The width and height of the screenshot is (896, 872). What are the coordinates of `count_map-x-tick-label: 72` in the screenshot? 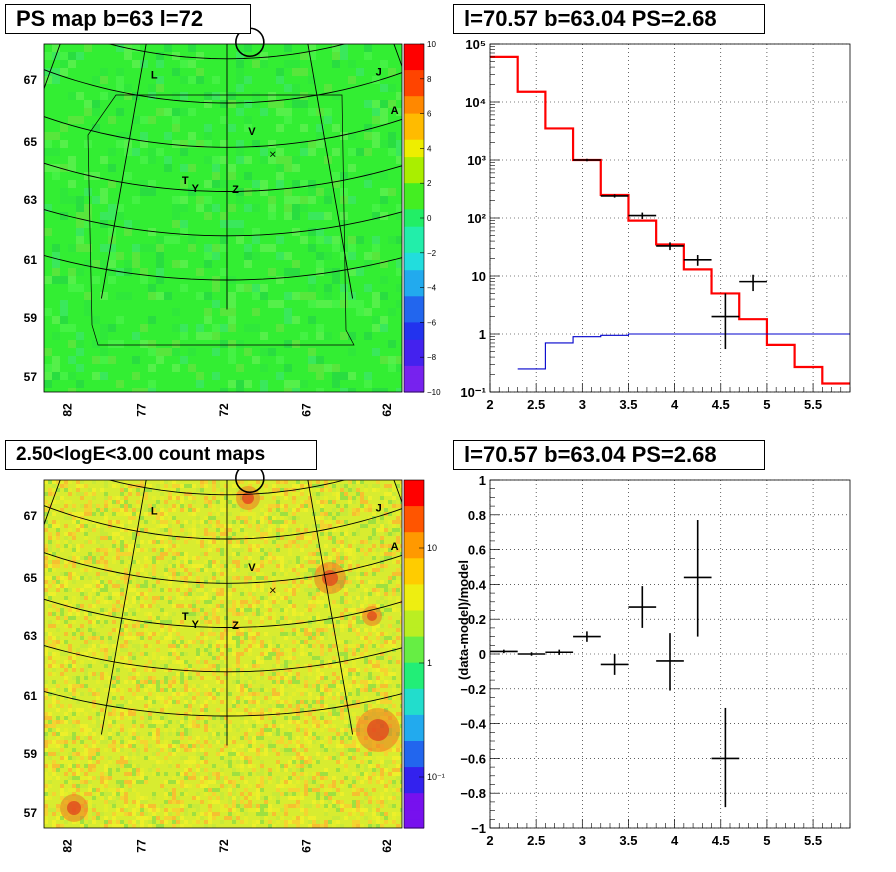 It's located at (224, 846).